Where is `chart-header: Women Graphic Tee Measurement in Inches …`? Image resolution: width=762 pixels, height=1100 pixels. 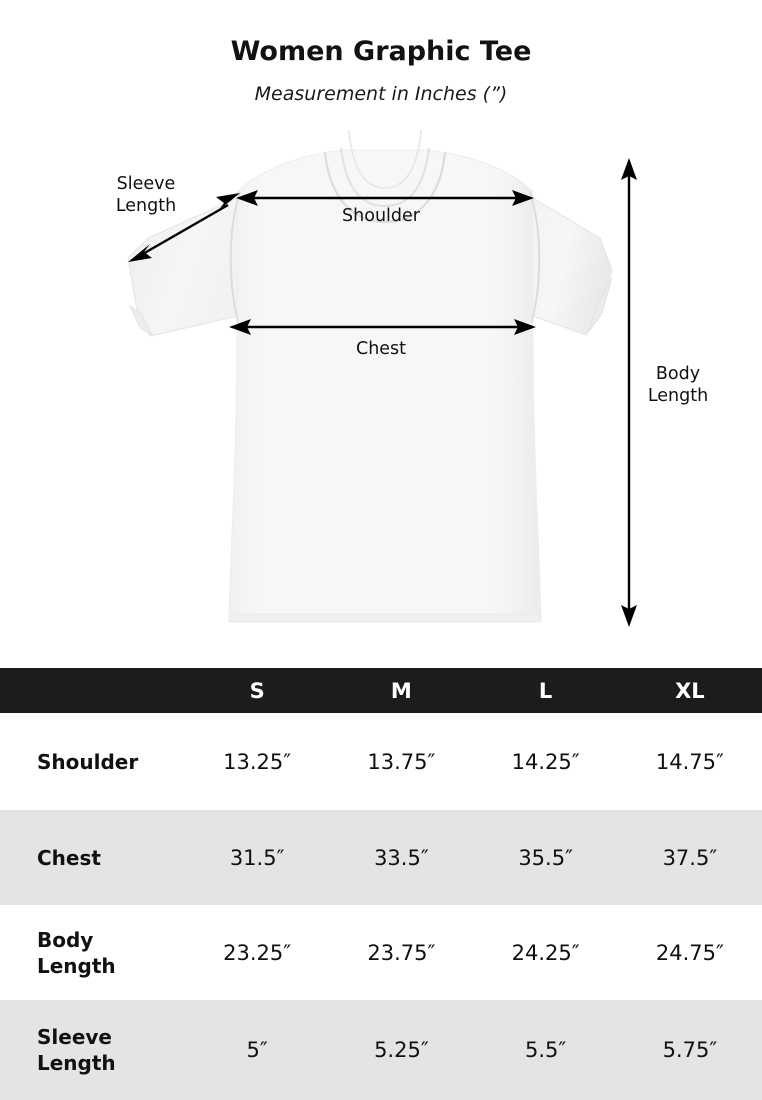 chart-header: Women Graphic Tee Measurement in Inches … is located at coordinates (381, 65).